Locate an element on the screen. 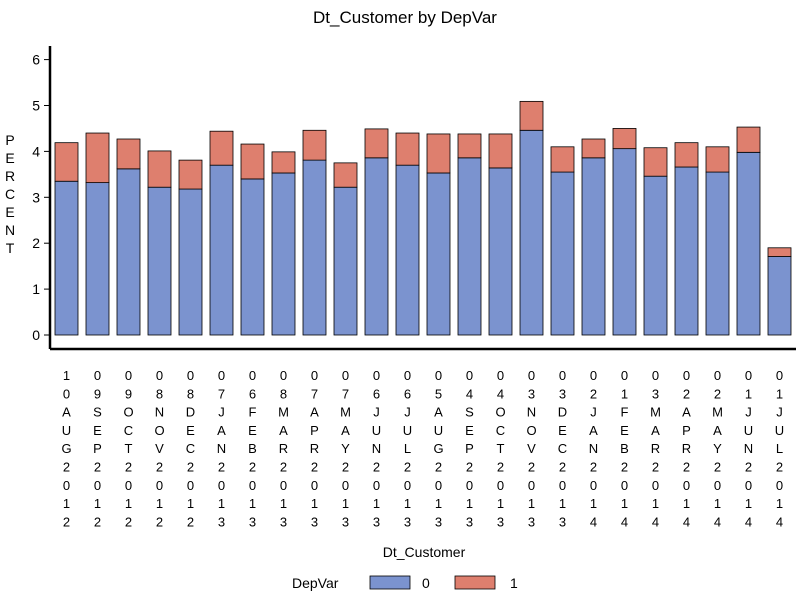  x-tick-label-char: 9 is located at coordinates (97, 393).